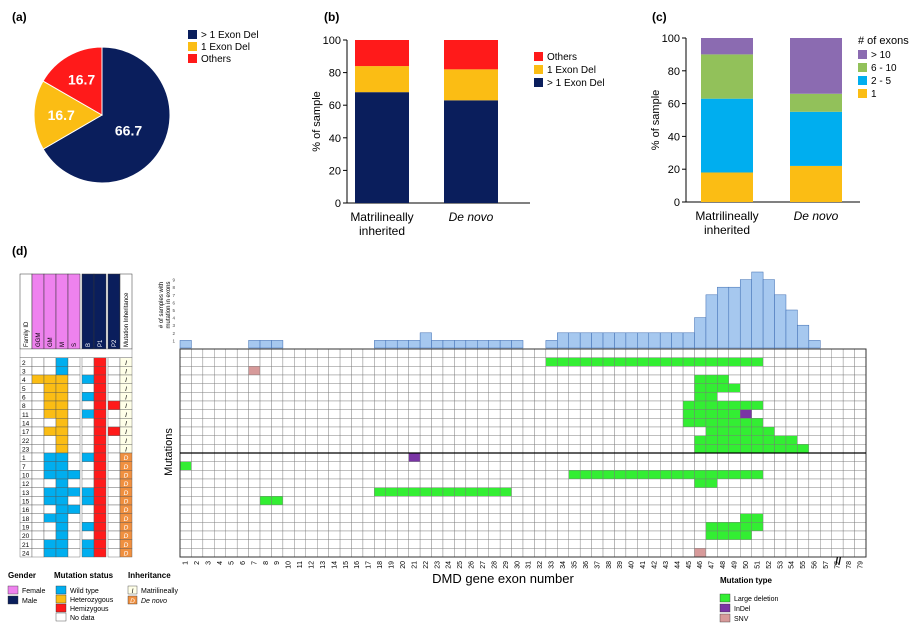  What do you see at coordinates (746, 580) in the screenshot?
I see `legend-mutation-title: Mutation type` at bounding box center [746, 580].